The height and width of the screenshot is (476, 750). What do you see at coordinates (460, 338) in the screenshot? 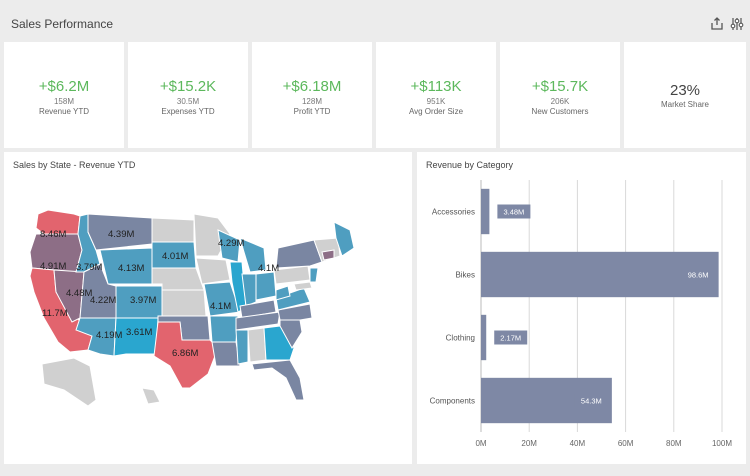
I see `category-label: Clothing` at bounding box center [460, 338].